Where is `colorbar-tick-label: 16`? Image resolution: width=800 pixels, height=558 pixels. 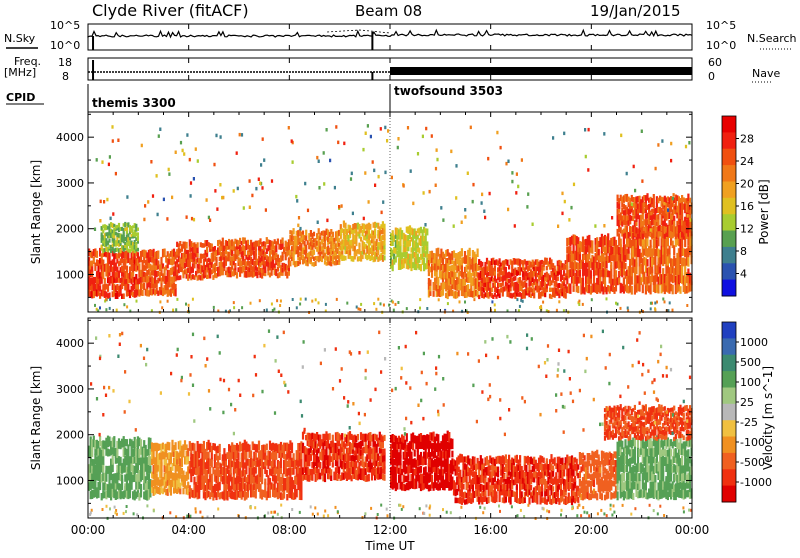 colorbar-tick-label: 16 is located at coordinates (747, 206).